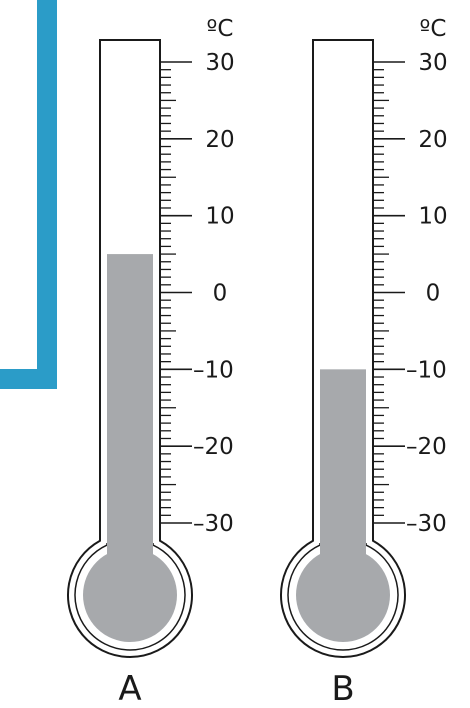  I want to click on accent-frame, so click(28, 194).